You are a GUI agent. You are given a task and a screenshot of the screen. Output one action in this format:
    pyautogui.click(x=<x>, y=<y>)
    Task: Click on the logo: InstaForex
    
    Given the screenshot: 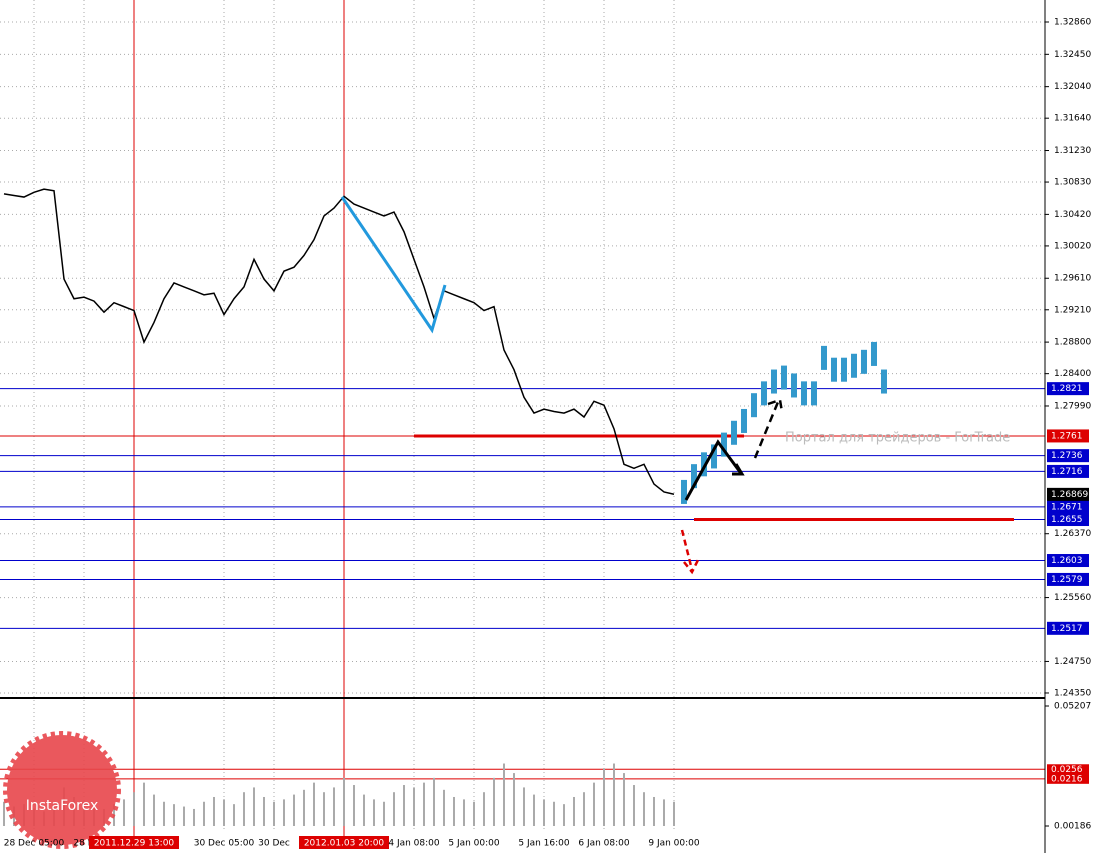 What is the action you would take?
    pyautogui.click(x=62, y=790)
    